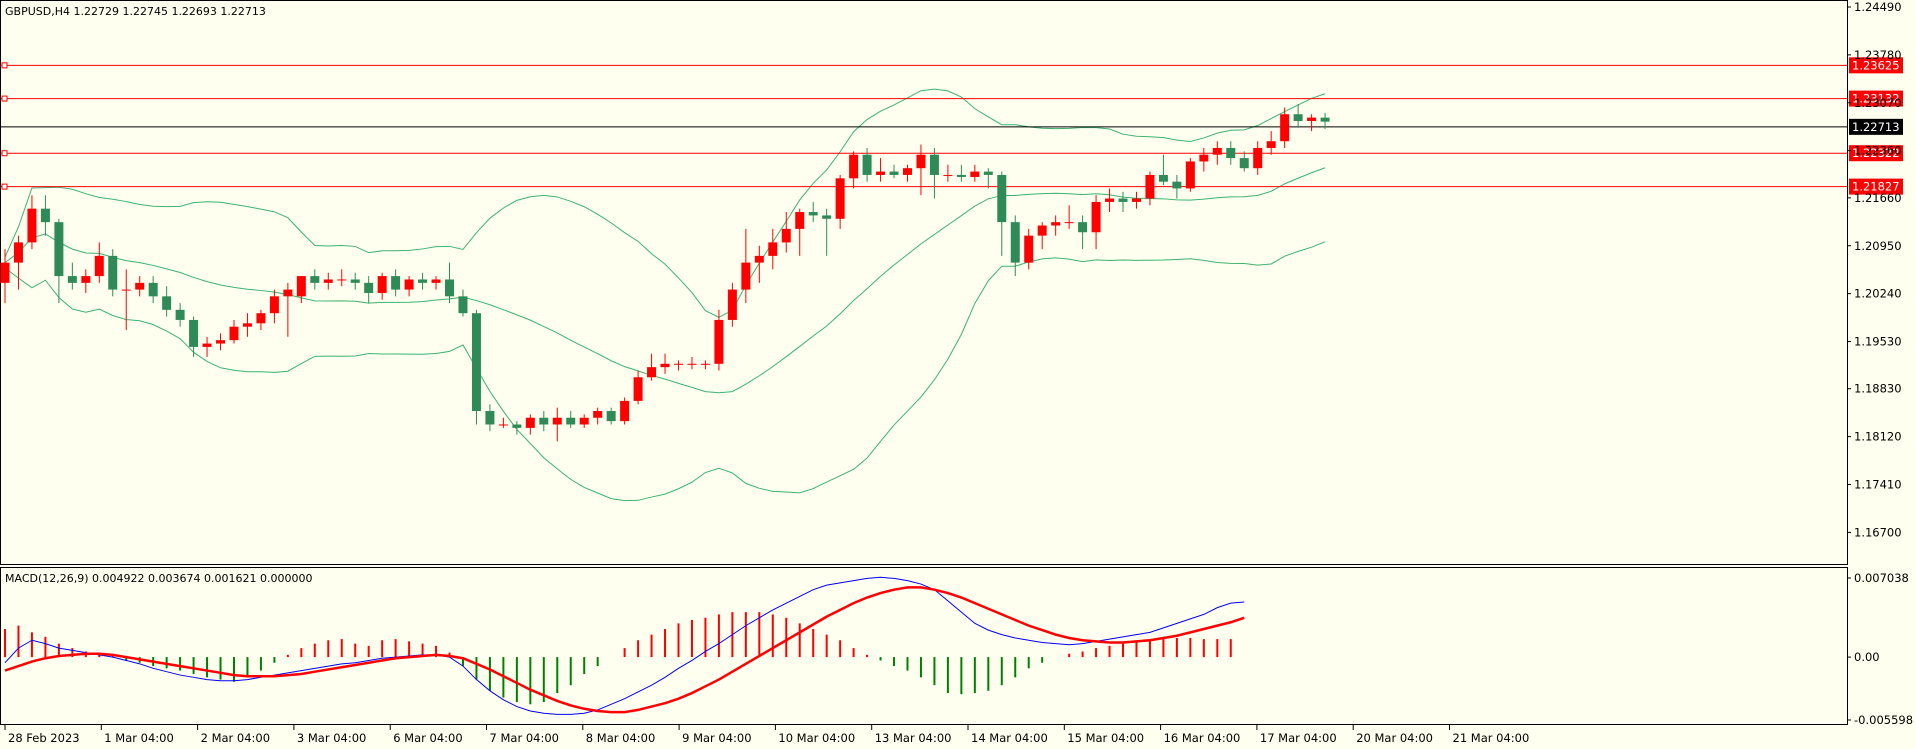 This screenshot has height=749, width=1916. Describe the element at coordinates (1202, 738) in the screenshot. I see `time-tick-label: 16 Mar 04:00` at that location.